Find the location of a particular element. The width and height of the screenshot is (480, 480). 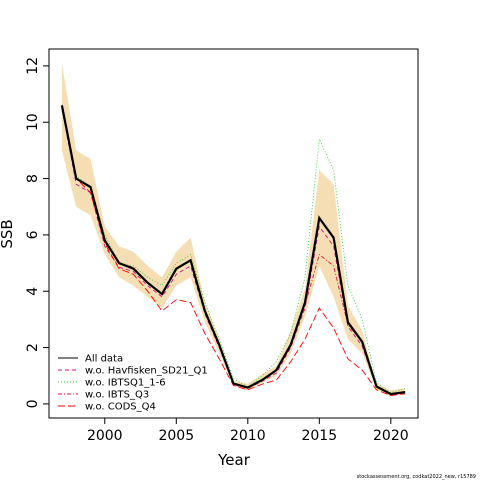

y-tick-label: 8 is located at coordinates (33, 178).